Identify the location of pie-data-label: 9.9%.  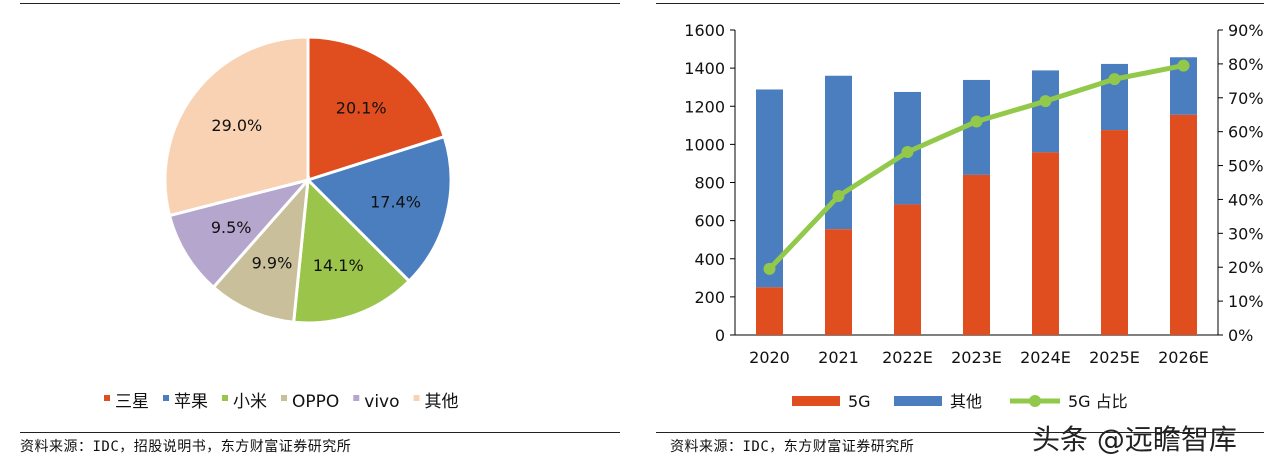
(272, 263).